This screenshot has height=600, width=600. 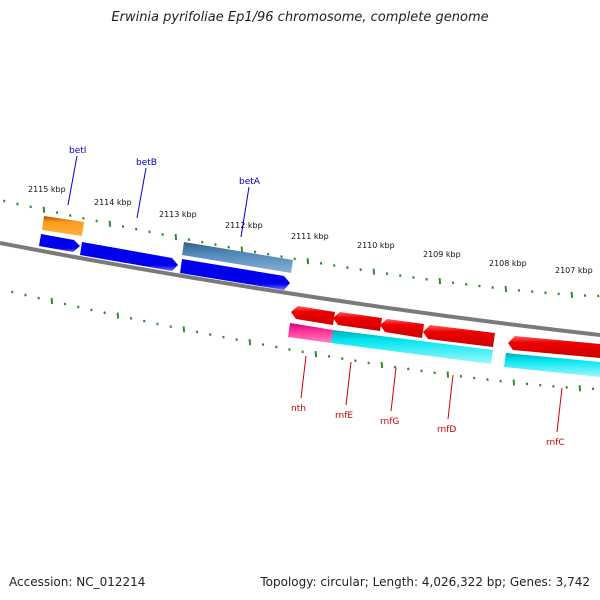 I want to click on gene-rnfE-cyan, so click(x=412, y=347).